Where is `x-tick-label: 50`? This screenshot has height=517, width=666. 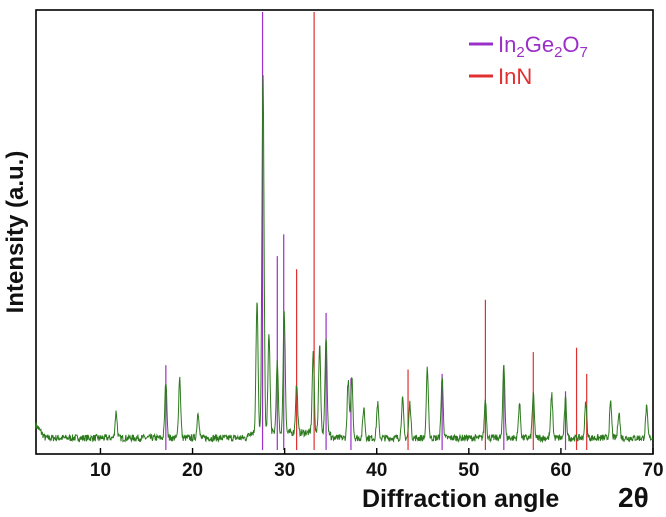 x-tick-label: 50 is located at coordinates (468, 470).